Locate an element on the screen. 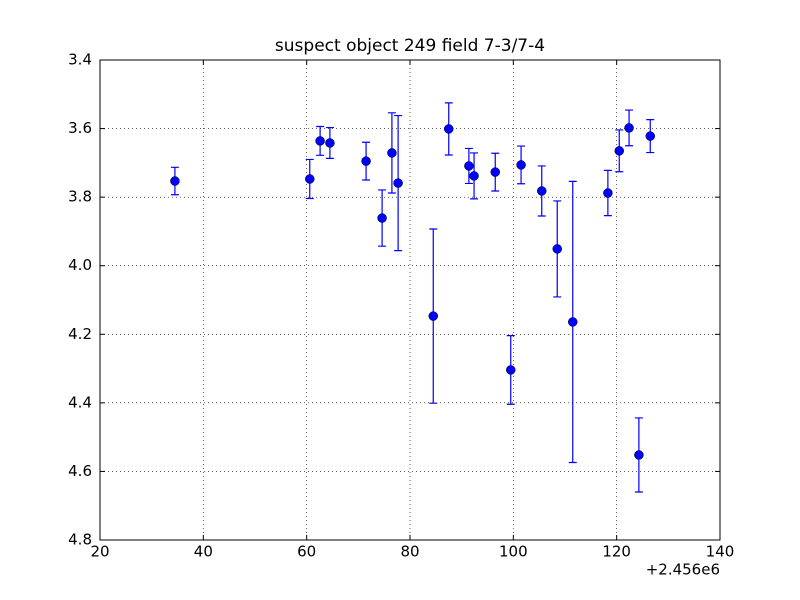 This screenshot has height=600, width=800. x-tick-label: 80 is located at coordinates (409, 552).